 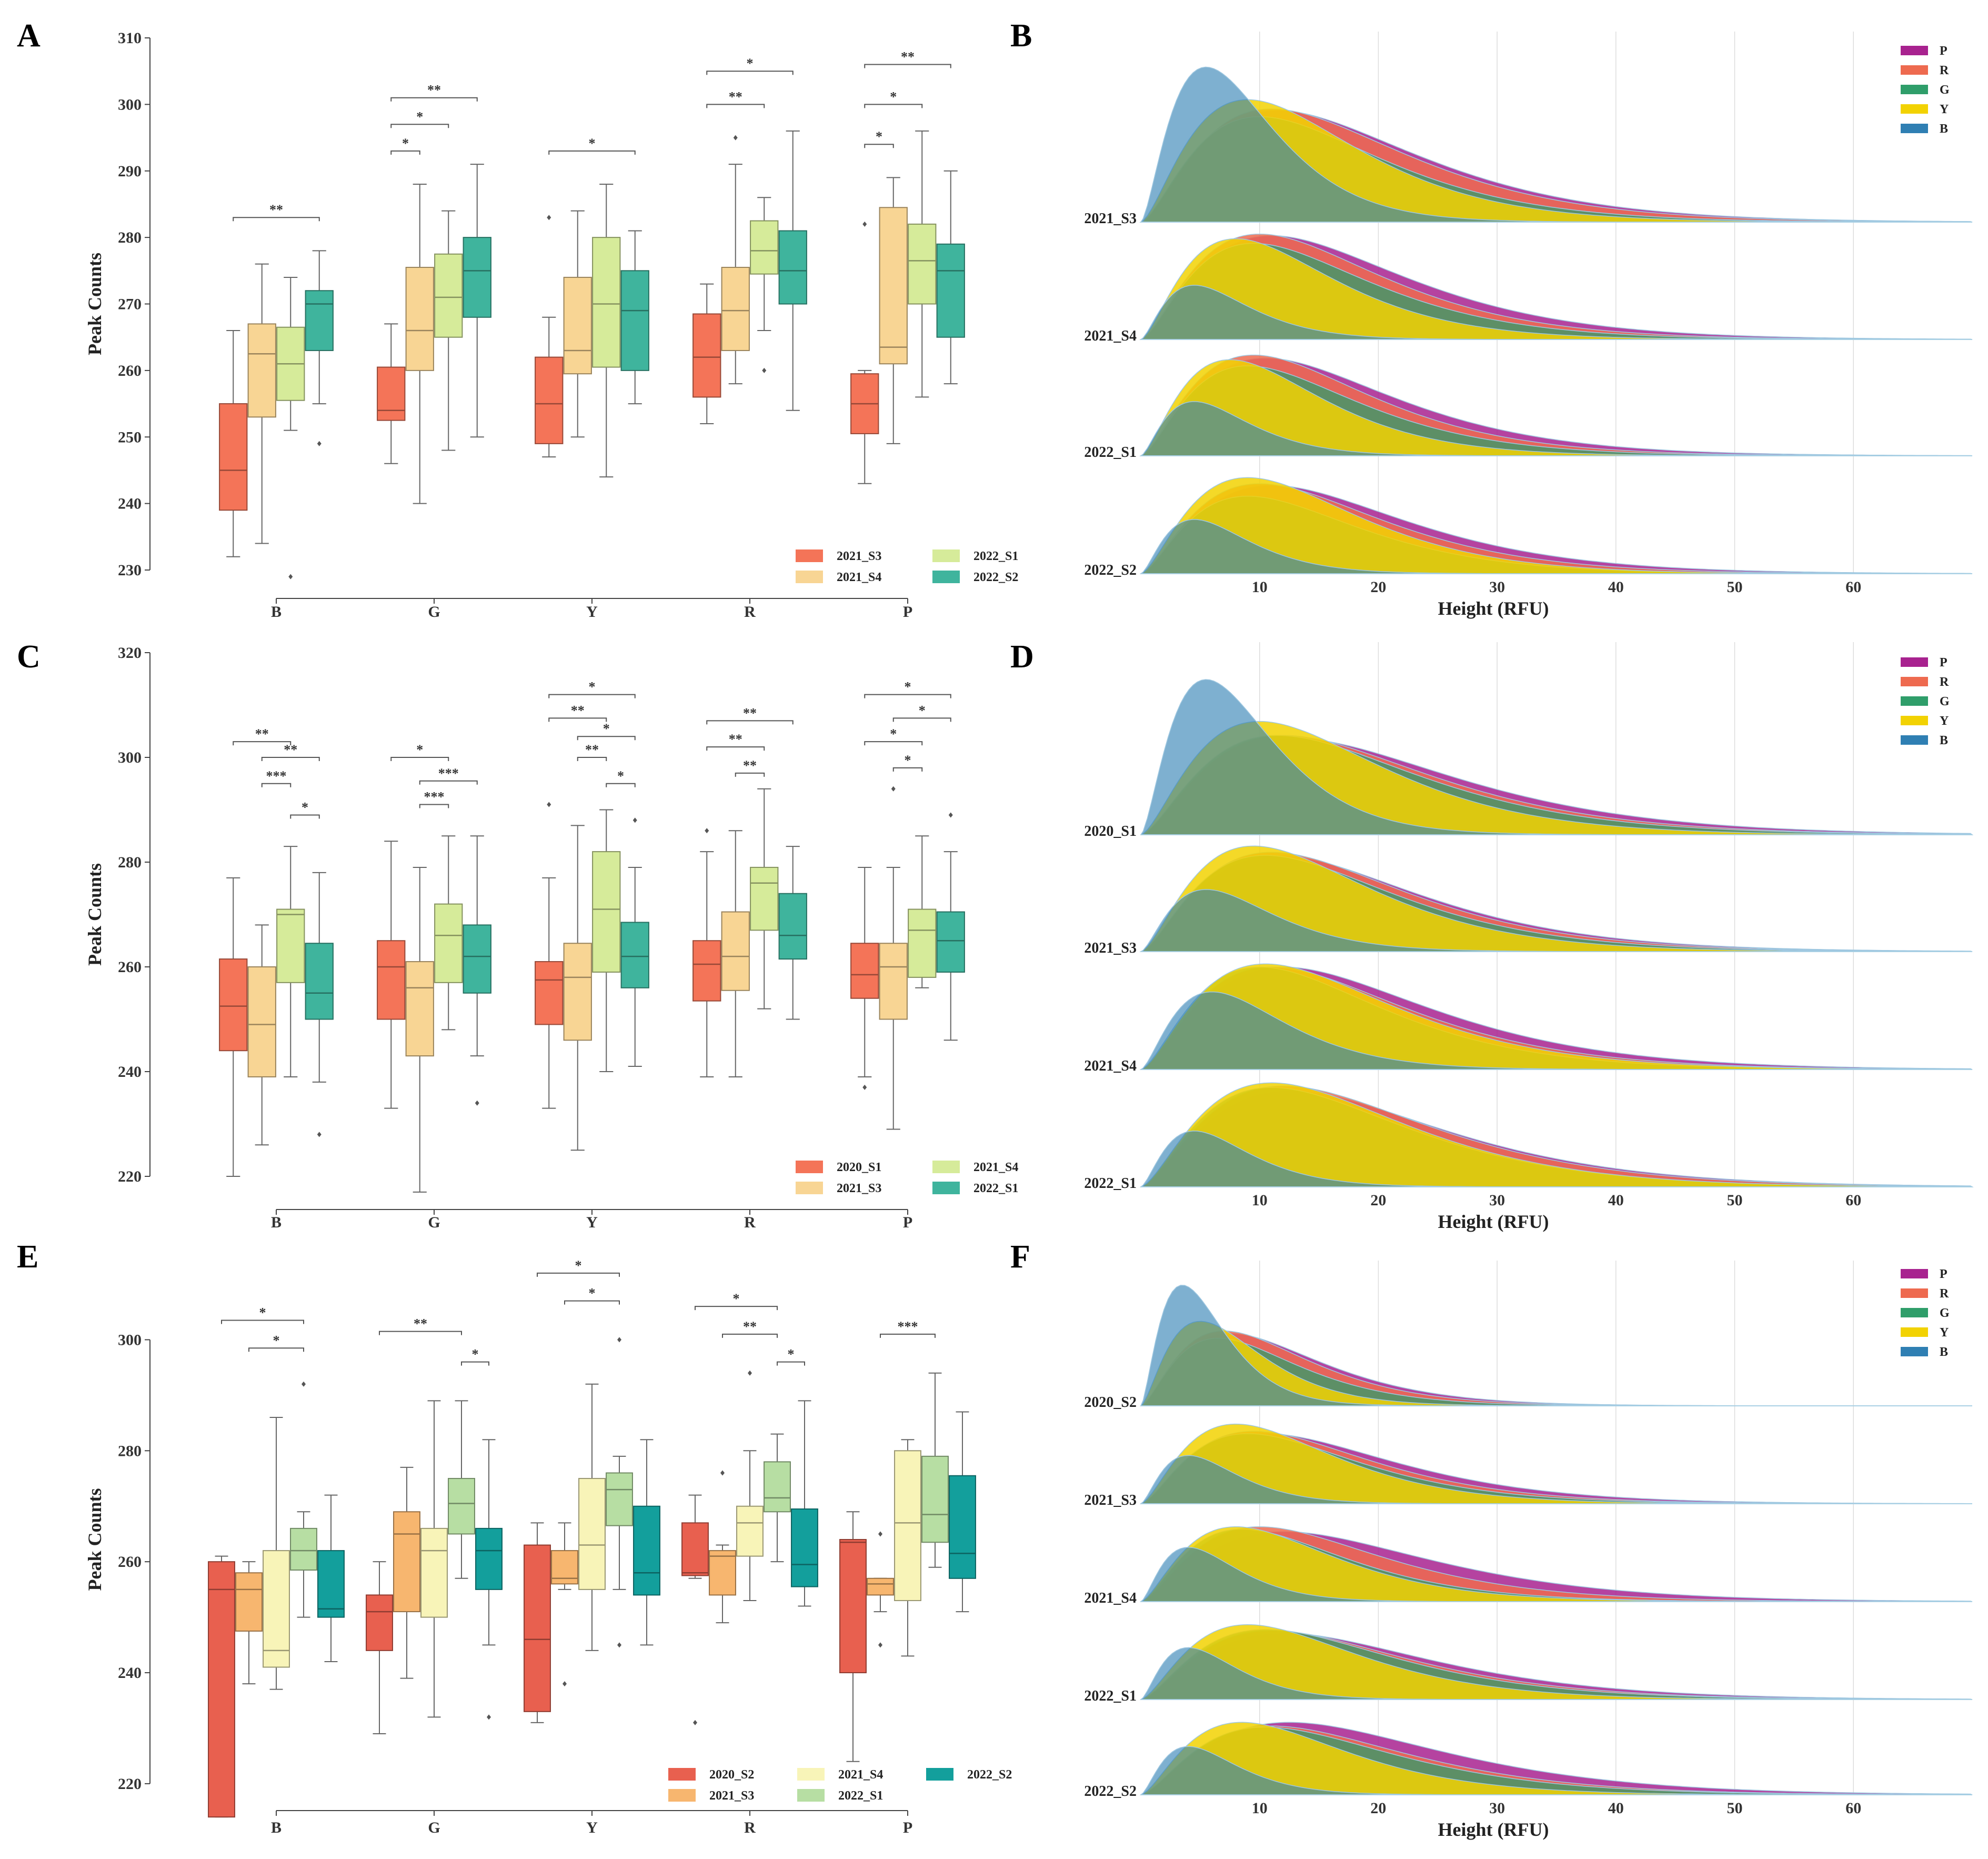 I want to click on significance-bracket: ***, so click(x=449, y=776).